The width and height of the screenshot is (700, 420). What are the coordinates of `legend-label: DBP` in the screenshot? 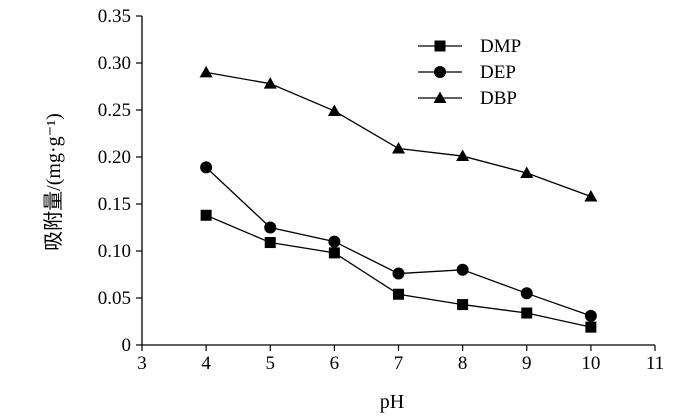 It's located at (498, 98).